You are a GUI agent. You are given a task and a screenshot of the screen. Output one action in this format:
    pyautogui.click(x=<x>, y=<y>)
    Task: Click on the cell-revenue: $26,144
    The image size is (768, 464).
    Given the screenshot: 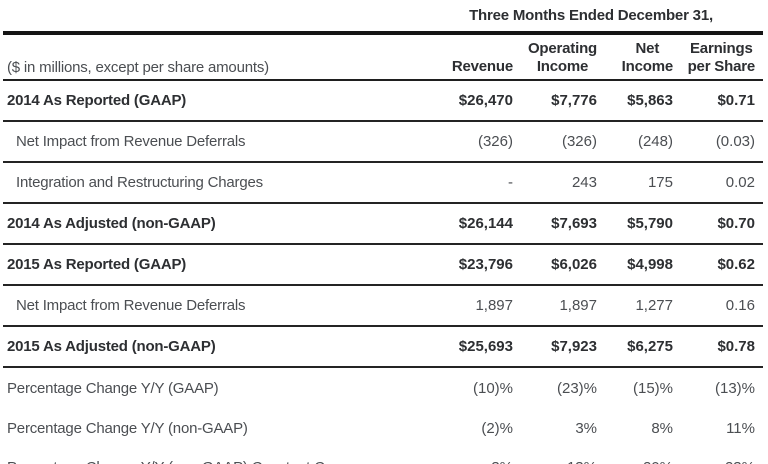 What is the action you would take?
    pyautogui.click(x=471, y=224)
    